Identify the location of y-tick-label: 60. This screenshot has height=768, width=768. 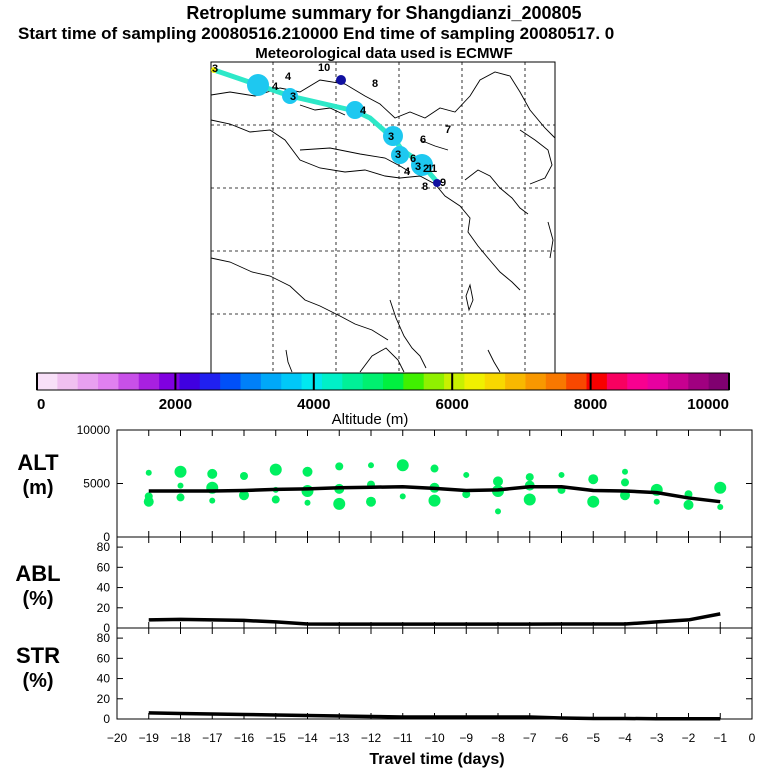
(104, 658).